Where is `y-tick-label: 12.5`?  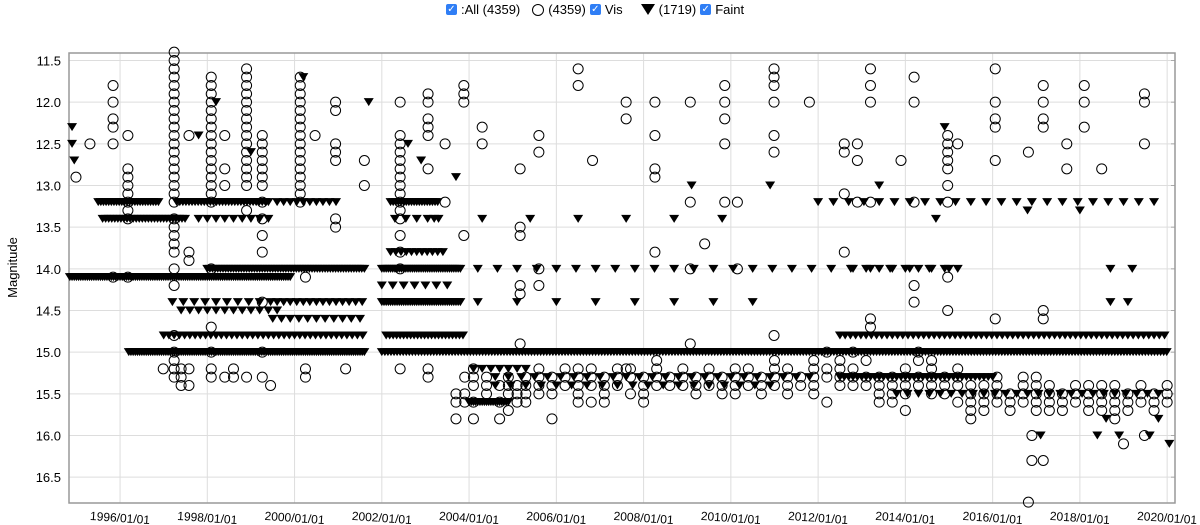
y-tick-label: 12.5 is located at coordinates (48, 144).